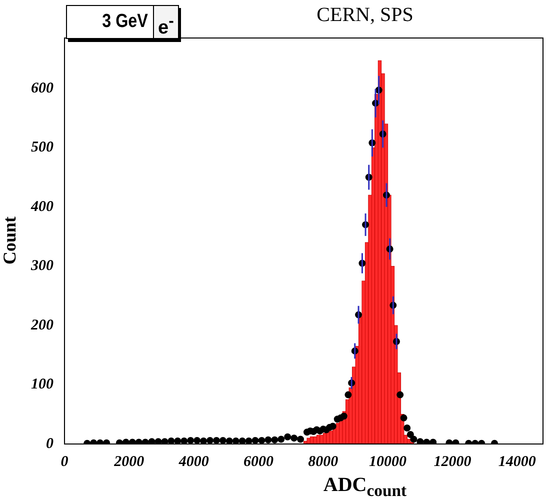 This screenshot has height=504, width=548. What do you see at coordinates (125, 22) in the screenshot?
I see `text: 3 GeV` at bounding box center [125, 22].